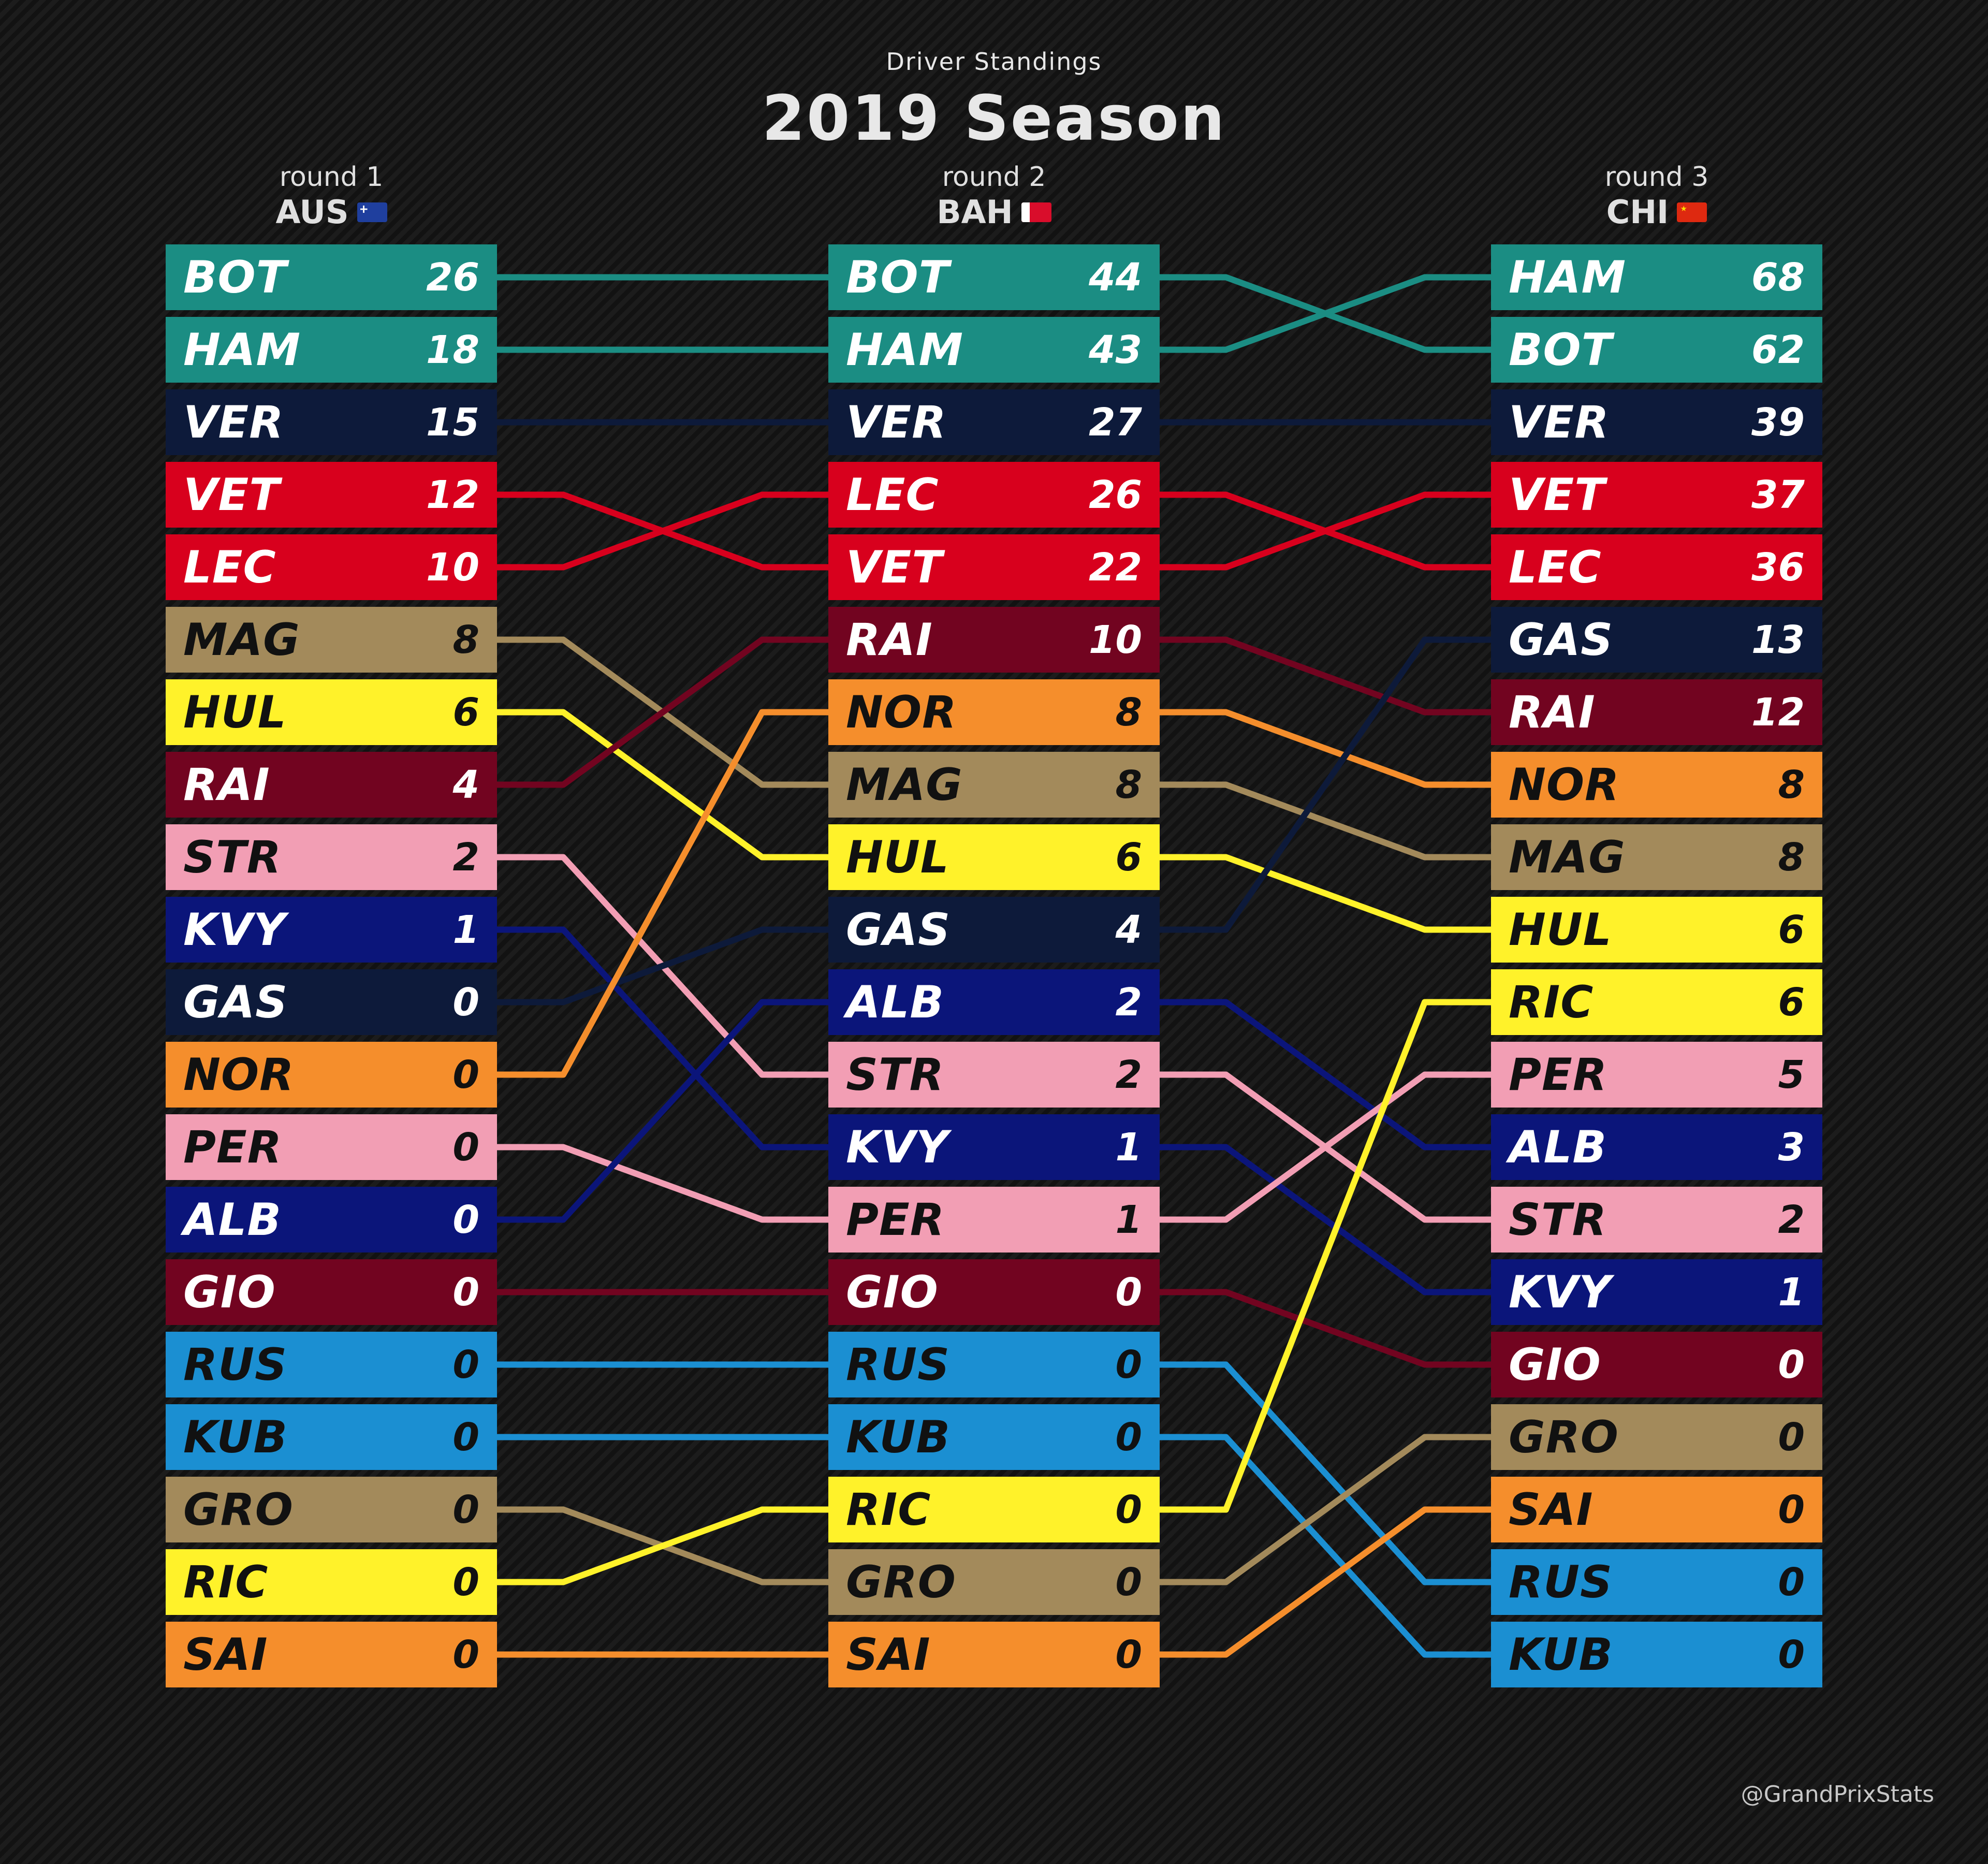  What do you see at coordinates (331, 930) in the screenshot?
I see `standing-r1-kvy: KVY 1` at bounding box center [331, 930].